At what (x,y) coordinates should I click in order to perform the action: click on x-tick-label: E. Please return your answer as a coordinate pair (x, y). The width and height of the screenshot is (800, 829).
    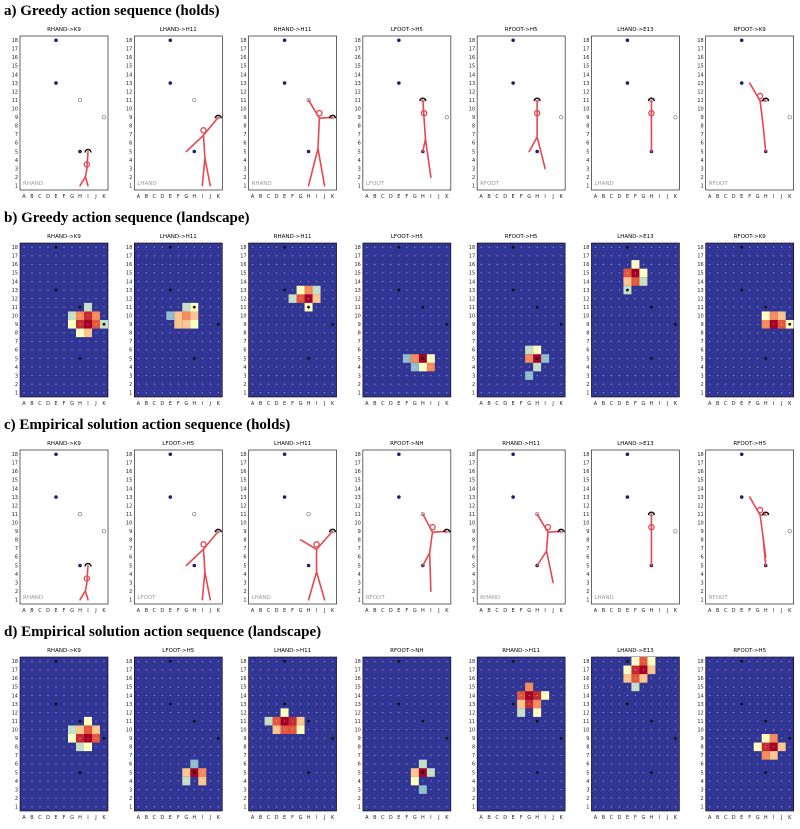
    Looking at the image, I should click on (398, 818).